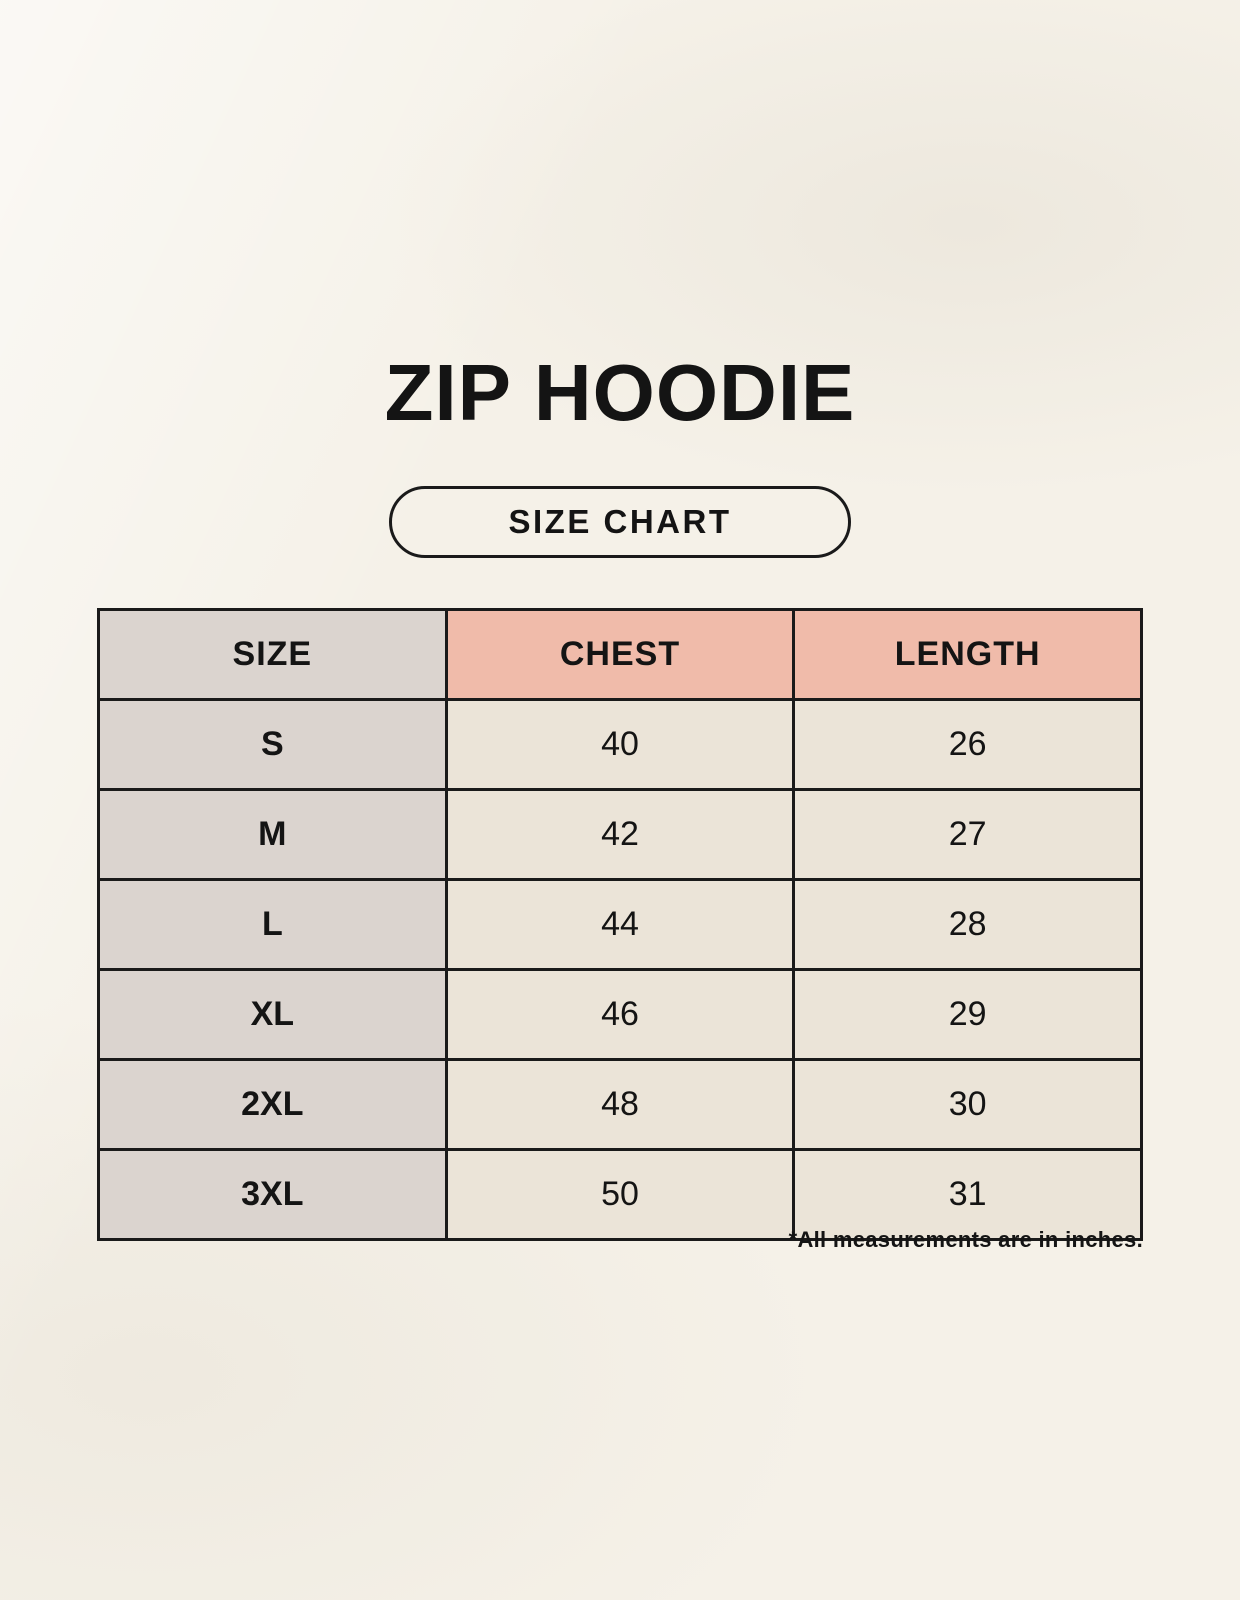 The width and height of the screenshot is (1240, 1600). I want to click on table-row: M 42 27, so click(620, 834).